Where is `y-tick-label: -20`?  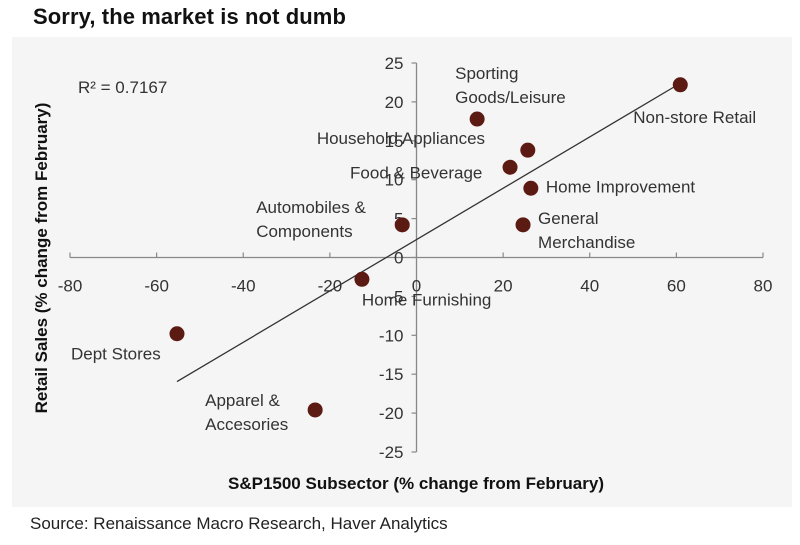 y-tick-label: -20 is located at coordinates (391, 413).